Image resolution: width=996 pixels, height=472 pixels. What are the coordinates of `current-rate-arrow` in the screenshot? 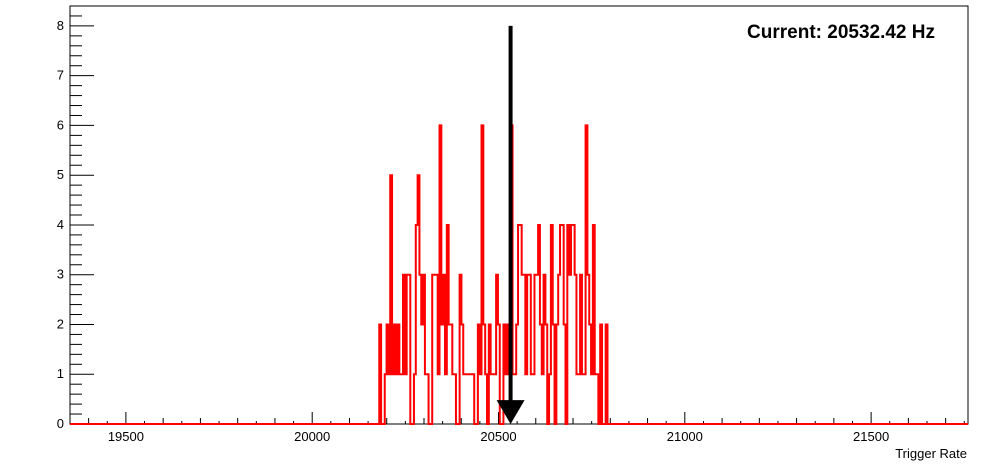 It's located at (510, 224).